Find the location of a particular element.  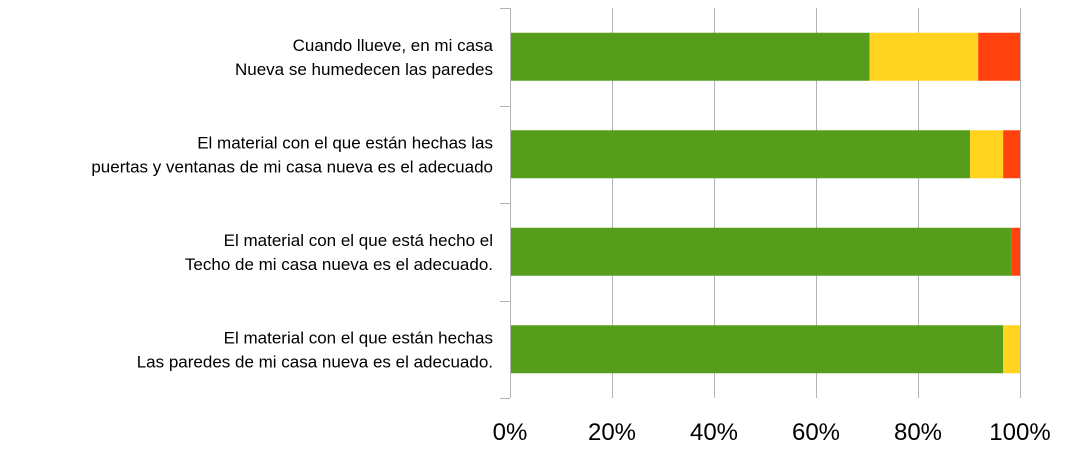

category-label: Nueva se humedecen las paredes is located at coordinates (364, 69).